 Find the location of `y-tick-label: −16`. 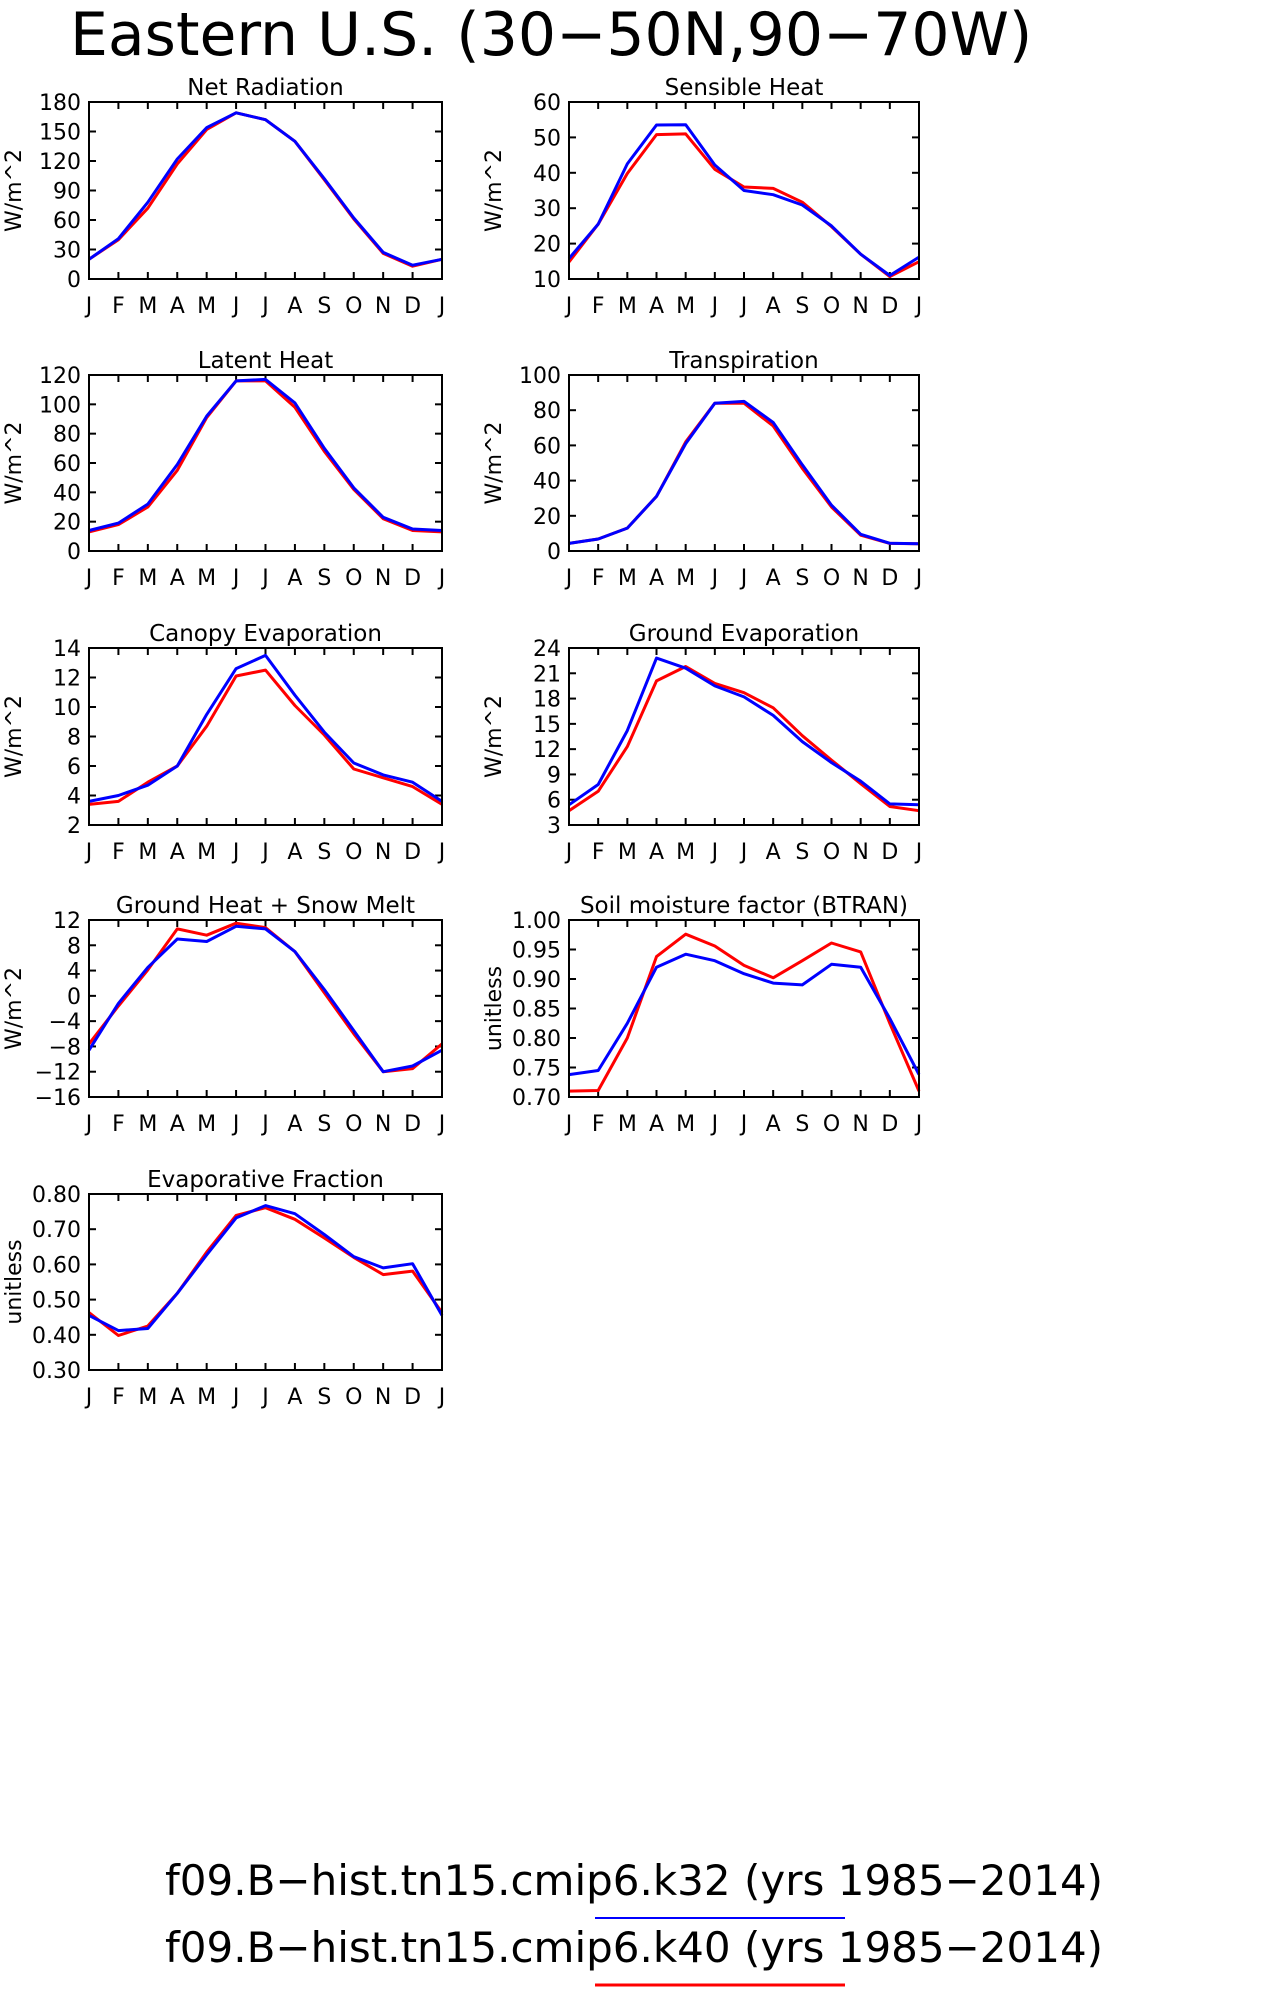

y-tick-label: −16 is located at coordinates (58, 1098).